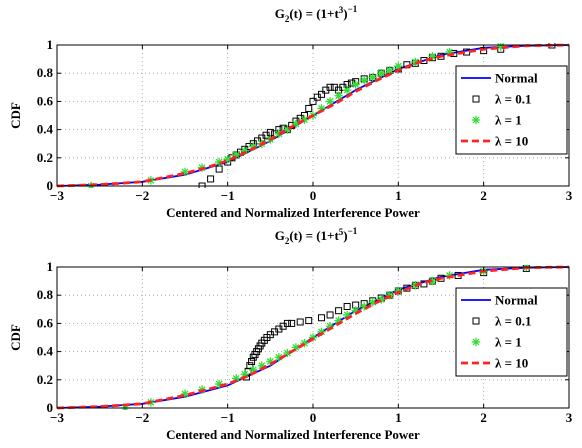 The height and width of the screenshot is (448, 582). Describe the element at coordinates (345, 235) in the screenshot. I see `title-part: )` at that location.